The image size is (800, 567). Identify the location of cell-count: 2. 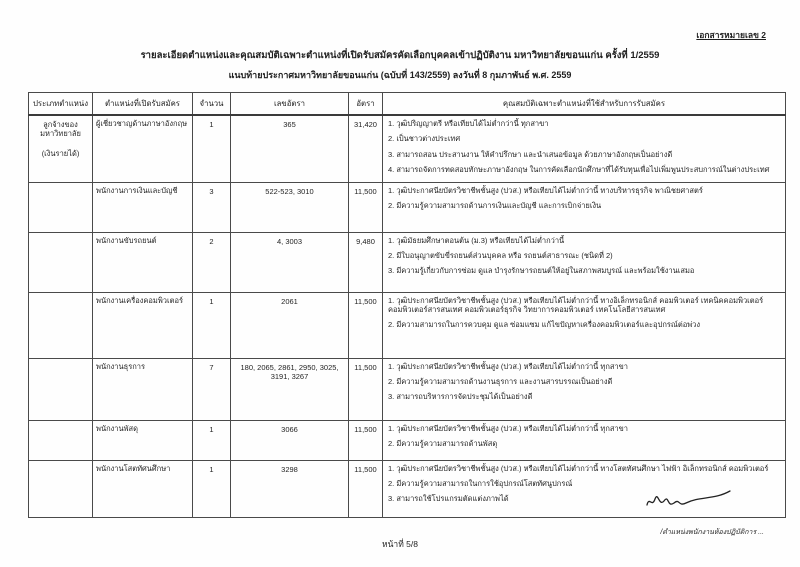
(211, 262).